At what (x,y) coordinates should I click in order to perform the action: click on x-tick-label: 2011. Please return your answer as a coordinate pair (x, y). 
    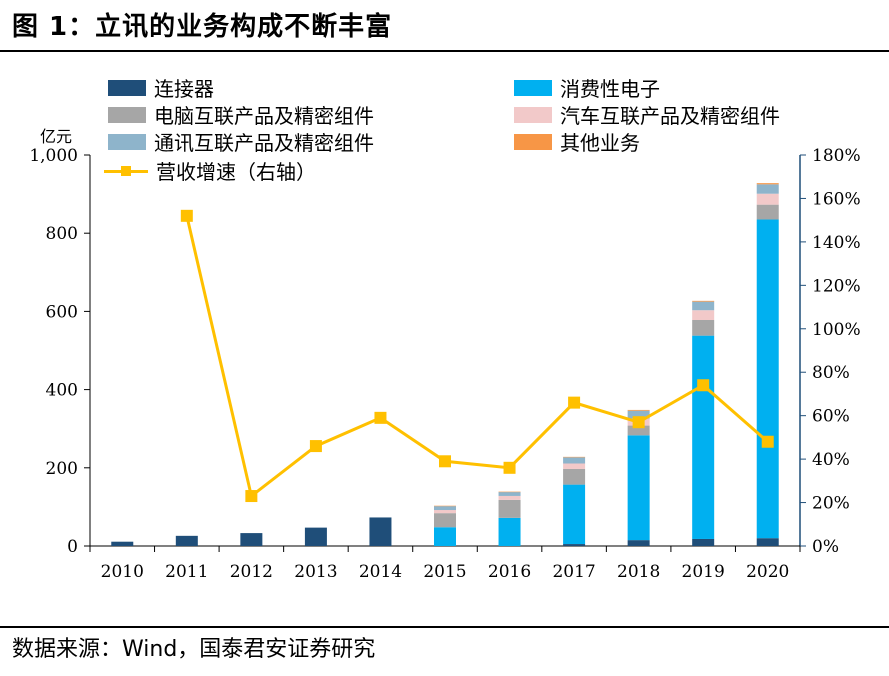
    Looking at the image, I should click on (186, 572).